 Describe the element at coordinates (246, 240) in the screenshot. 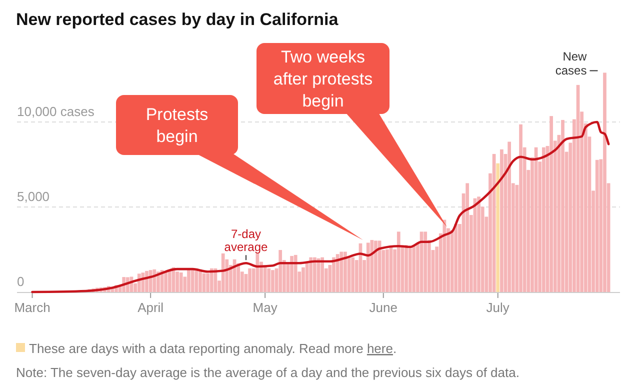

I see `series-label: 7-day average` at that location.